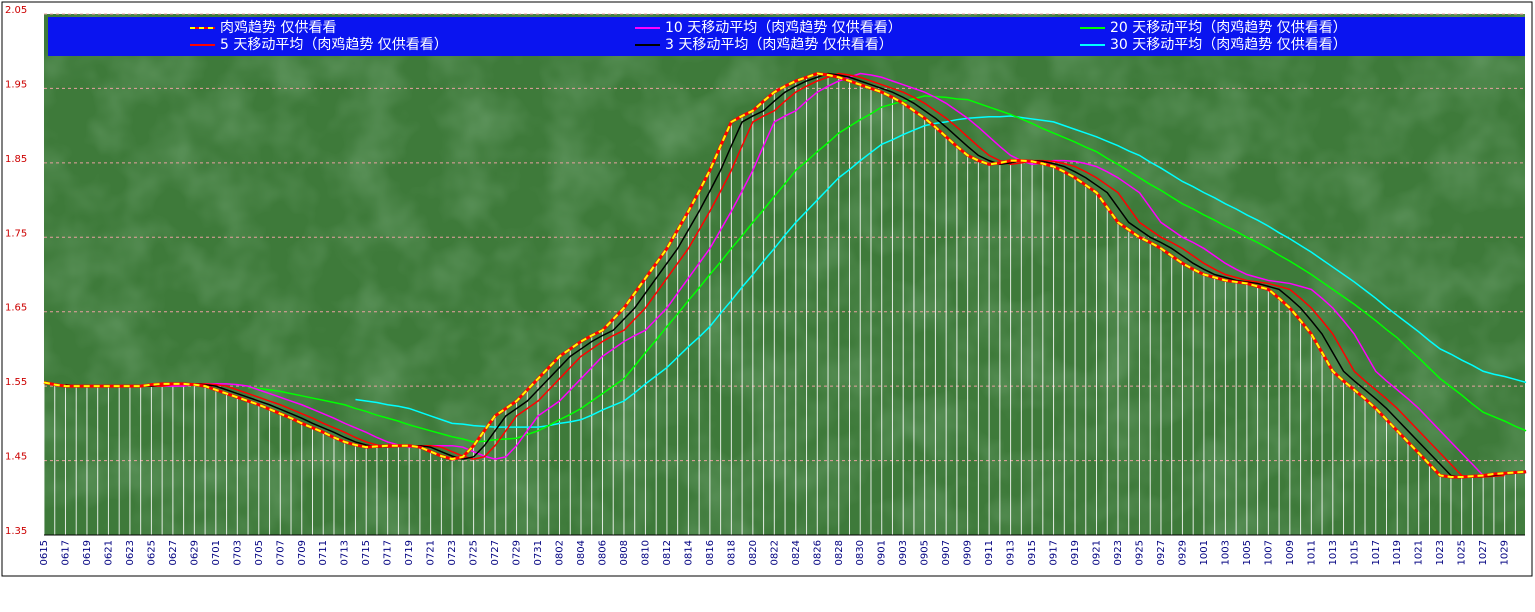 The image size is (1535, 612). Describe the element at coordinates (65, 552) in the screenshot. I see `x-tick-label: 0617` at that location.